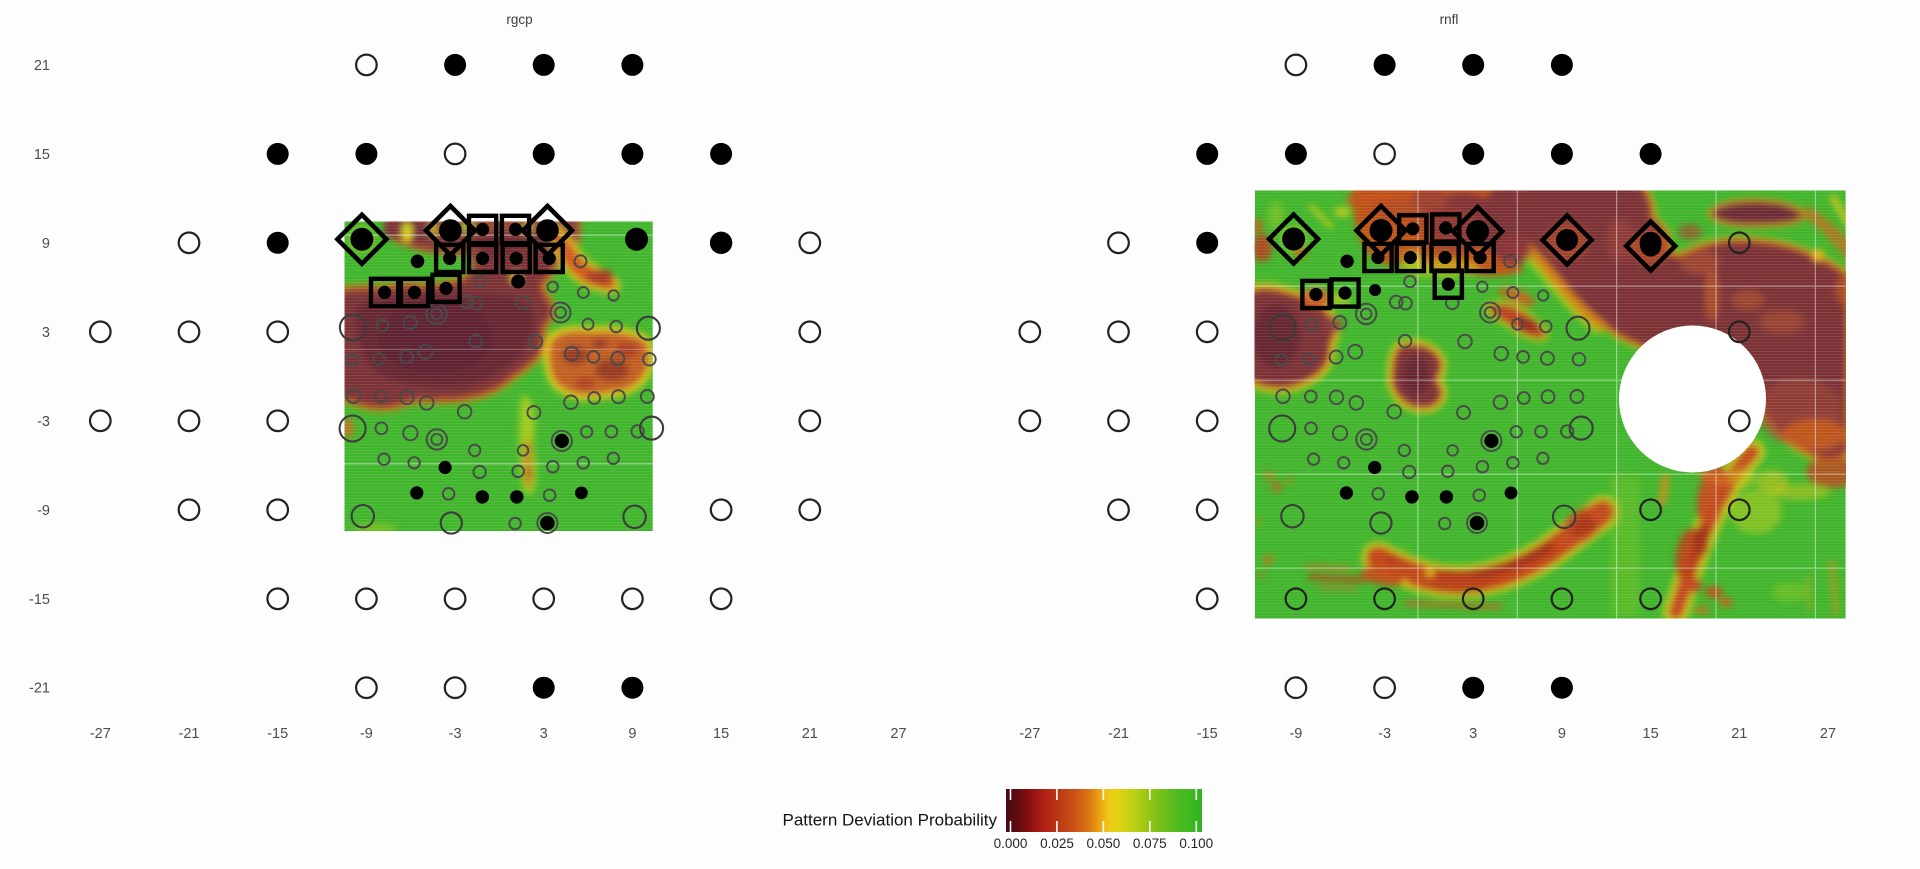 This screenshot has height=869, width=1920. I want to click on svg-text: 0.050, so click(1104, 843).